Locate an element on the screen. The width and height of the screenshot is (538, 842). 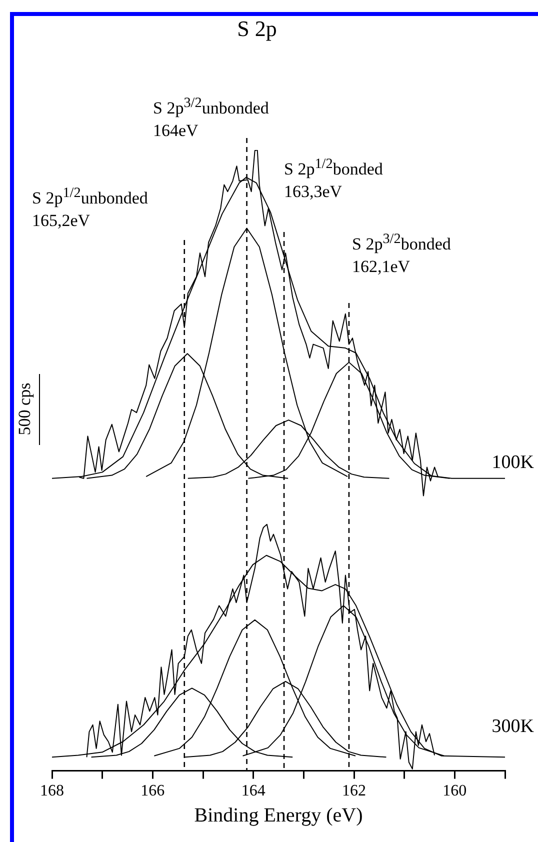
chart-title: S 2p is located at coordinates (257, 28).